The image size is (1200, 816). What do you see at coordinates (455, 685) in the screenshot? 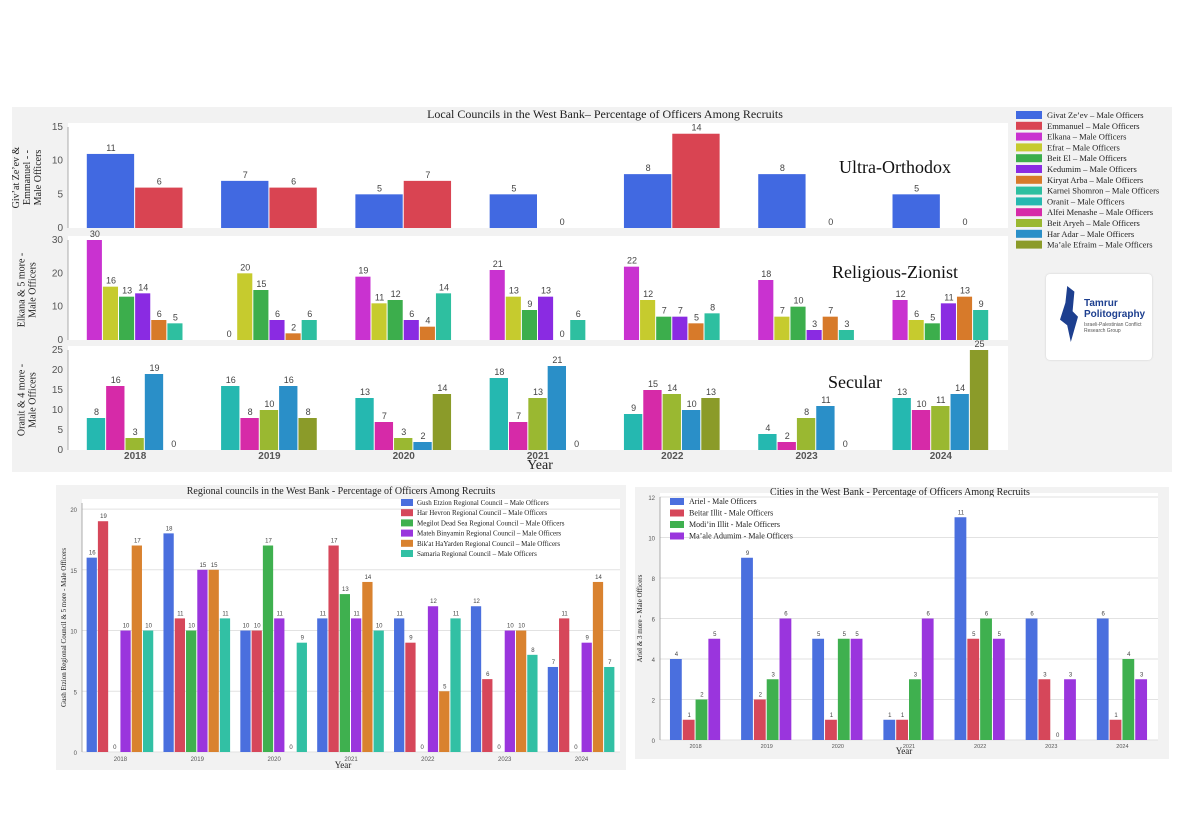
I see `bar-samaria-regional-council-male-officers-2022` at bounding box center [455, 685].